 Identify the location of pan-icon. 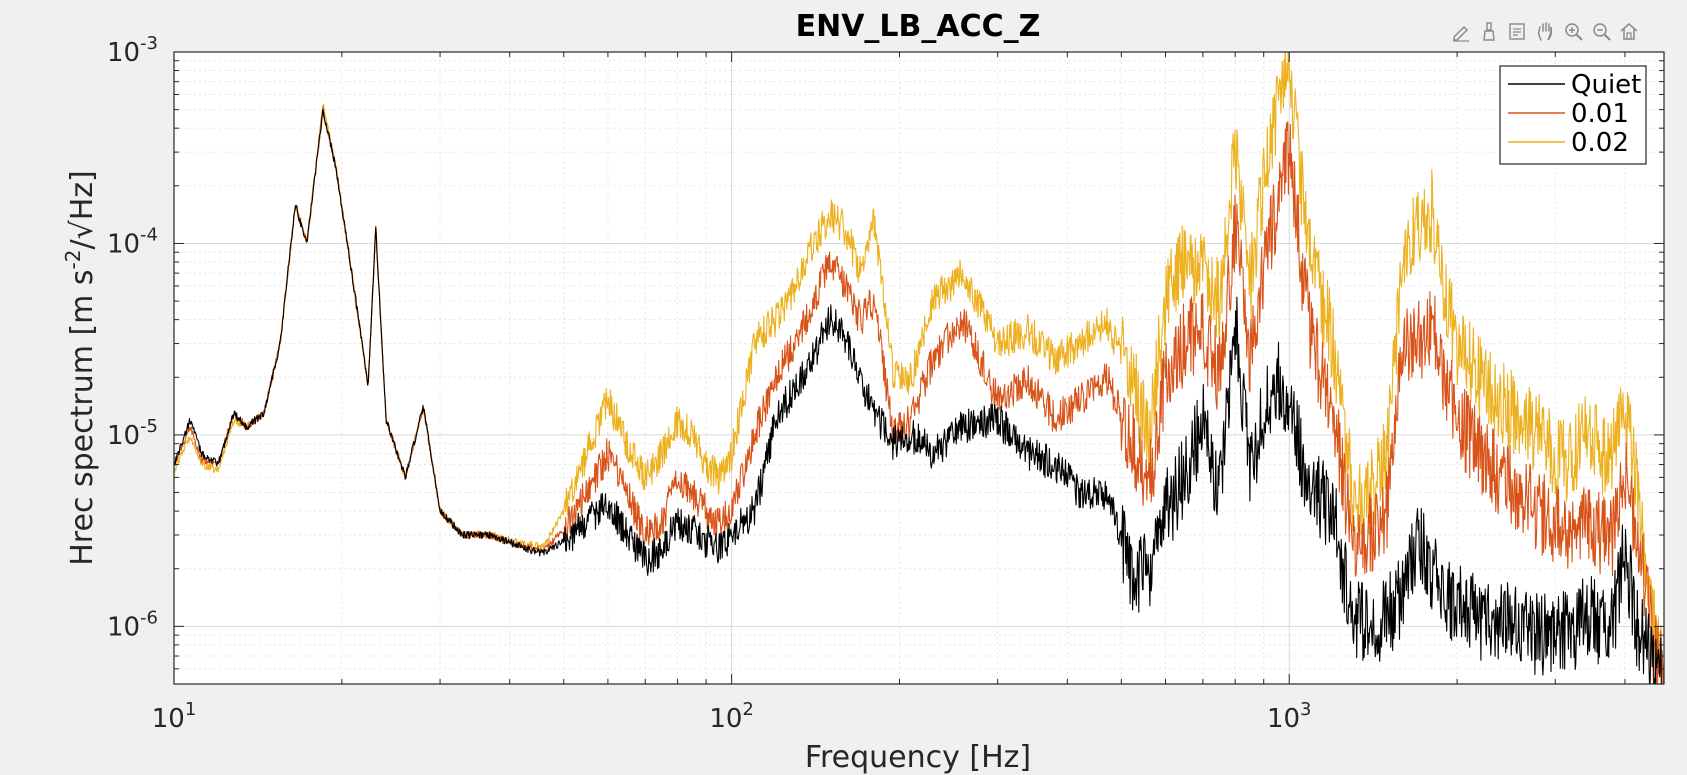
(1545, 31).